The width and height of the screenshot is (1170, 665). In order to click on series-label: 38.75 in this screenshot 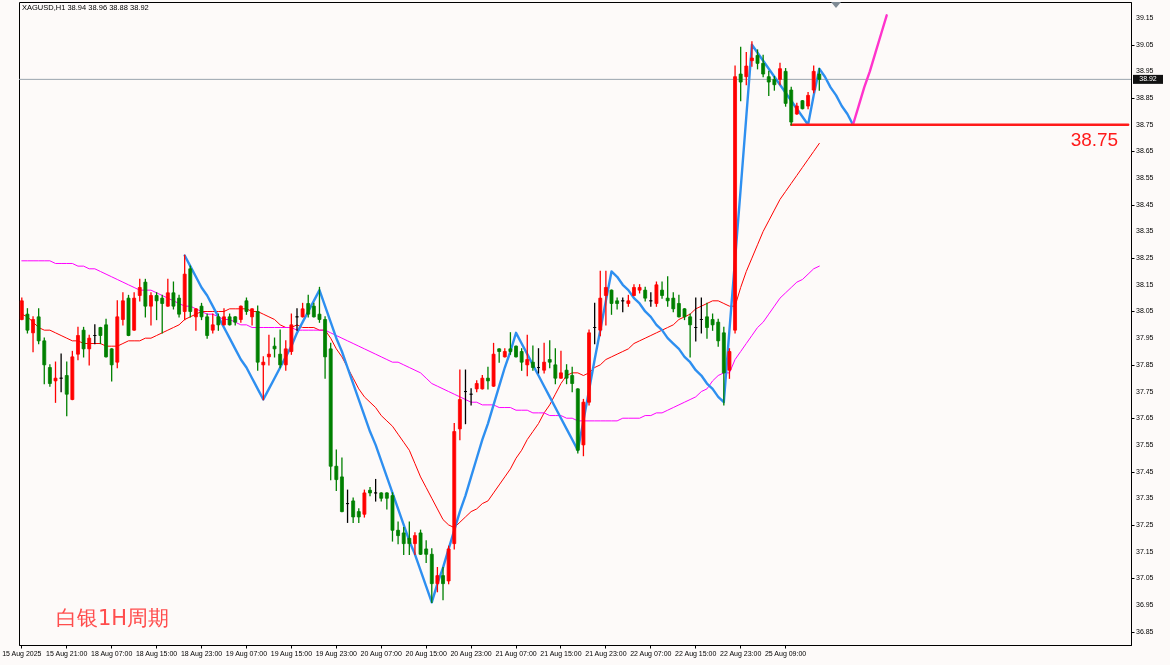, I will do `click(1094, 139)`.